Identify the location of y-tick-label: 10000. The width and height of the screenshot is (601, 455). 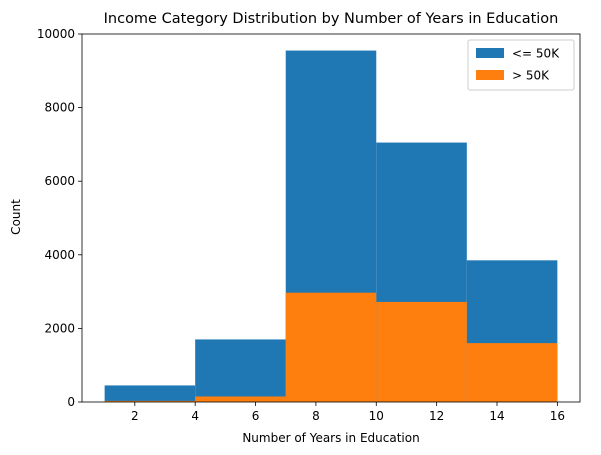
(56, 34).